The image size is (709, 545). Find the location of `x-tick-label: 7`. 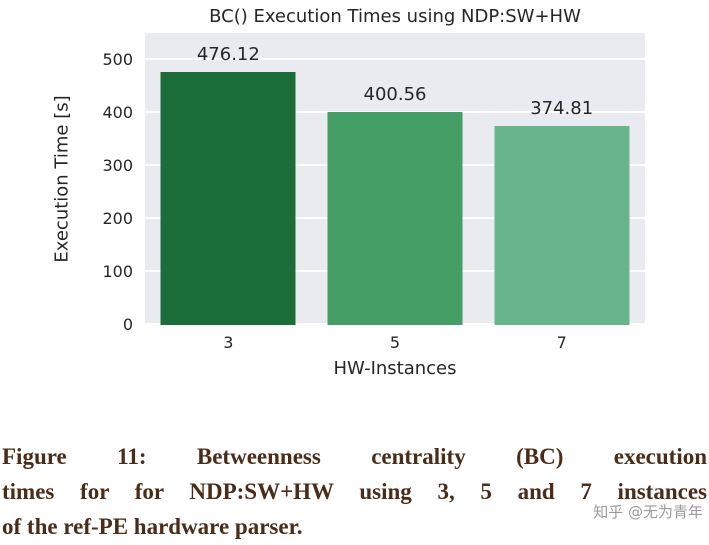

x-tick-label: 7 is located at coordinates (561, 342).